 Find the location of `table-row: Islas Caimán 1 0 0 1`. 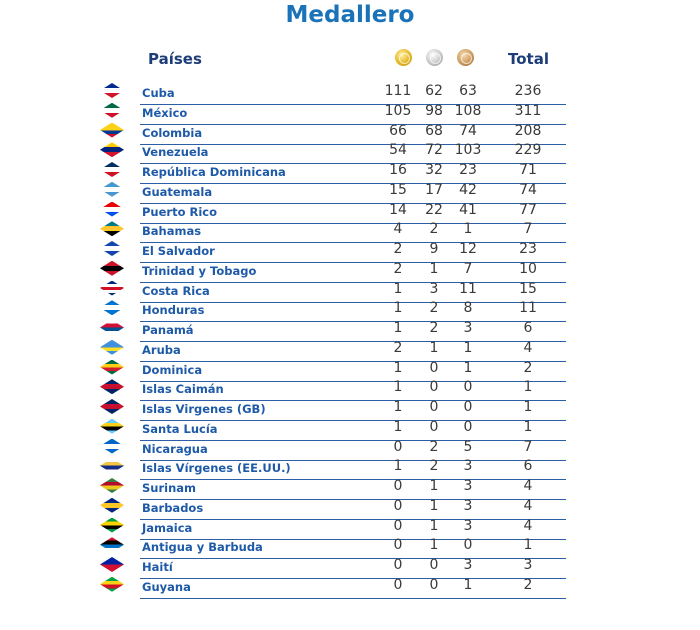

table-row: Islas Caimán 1 0 0 1 is located at coordinates (333, 390).